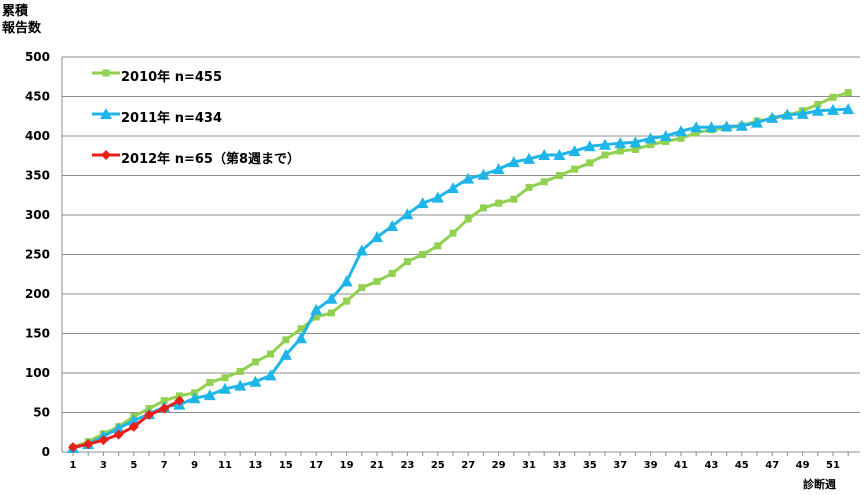 The image size is (868, 495). I want to click on x-tick-label-35: 35, so click(590, 465).